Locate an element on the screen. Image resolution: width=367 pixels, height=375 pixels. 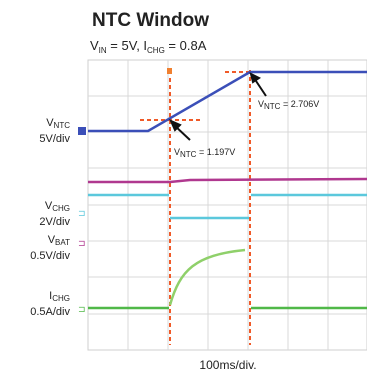
channel-name: ICHG is located at coordinates (59, 296).